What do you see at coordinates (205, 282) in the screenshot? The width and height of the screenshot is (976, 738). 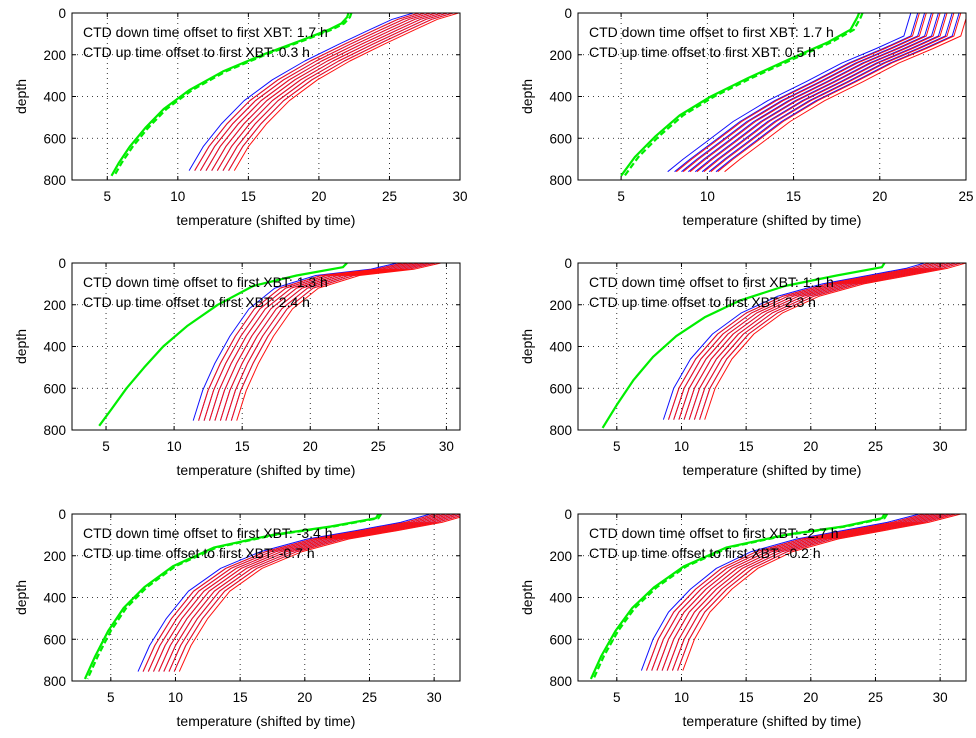 I see `annotation-text: CTD down time offset to first XBT: 1.3 h` at bounding box center [205, 282].